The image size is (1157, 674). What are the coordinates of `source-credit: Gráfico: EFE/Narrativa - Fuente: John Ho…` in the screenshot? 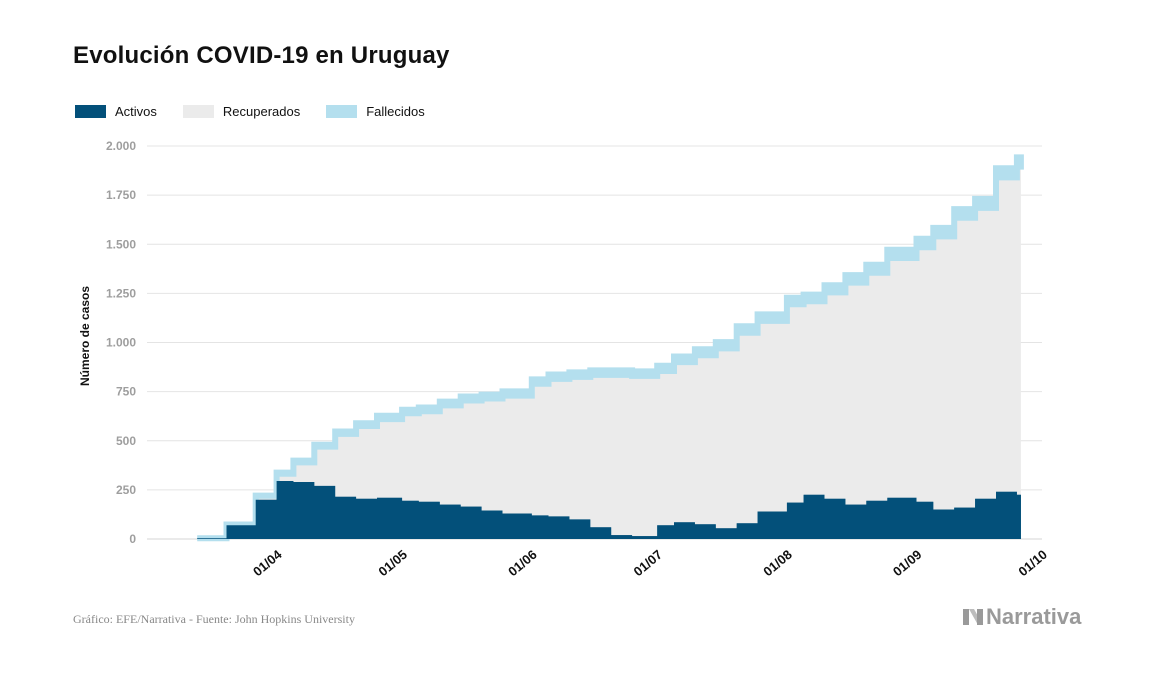 It's located at (214, 619).